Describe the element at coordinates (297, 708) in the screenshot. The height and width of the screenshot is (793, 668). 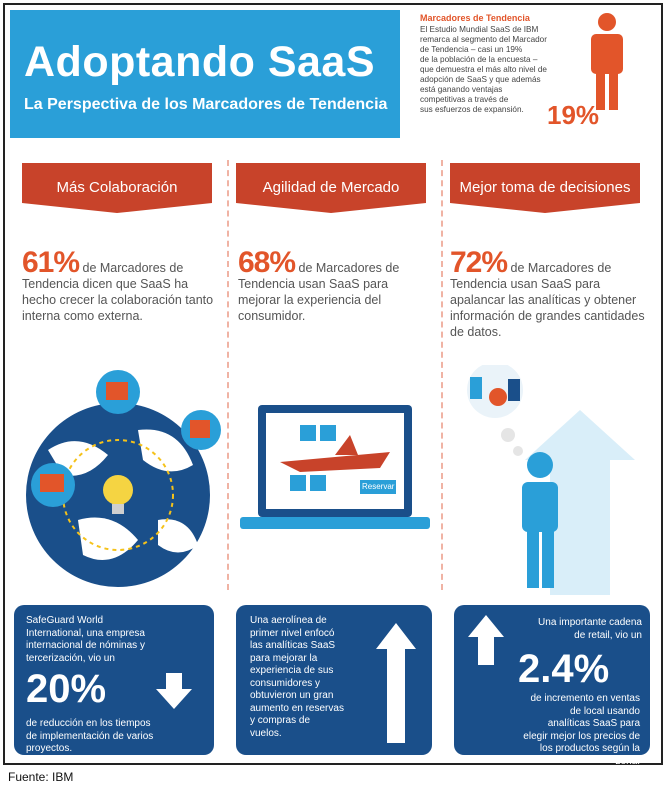
I see `card-line: aumento en reservas` at that location.